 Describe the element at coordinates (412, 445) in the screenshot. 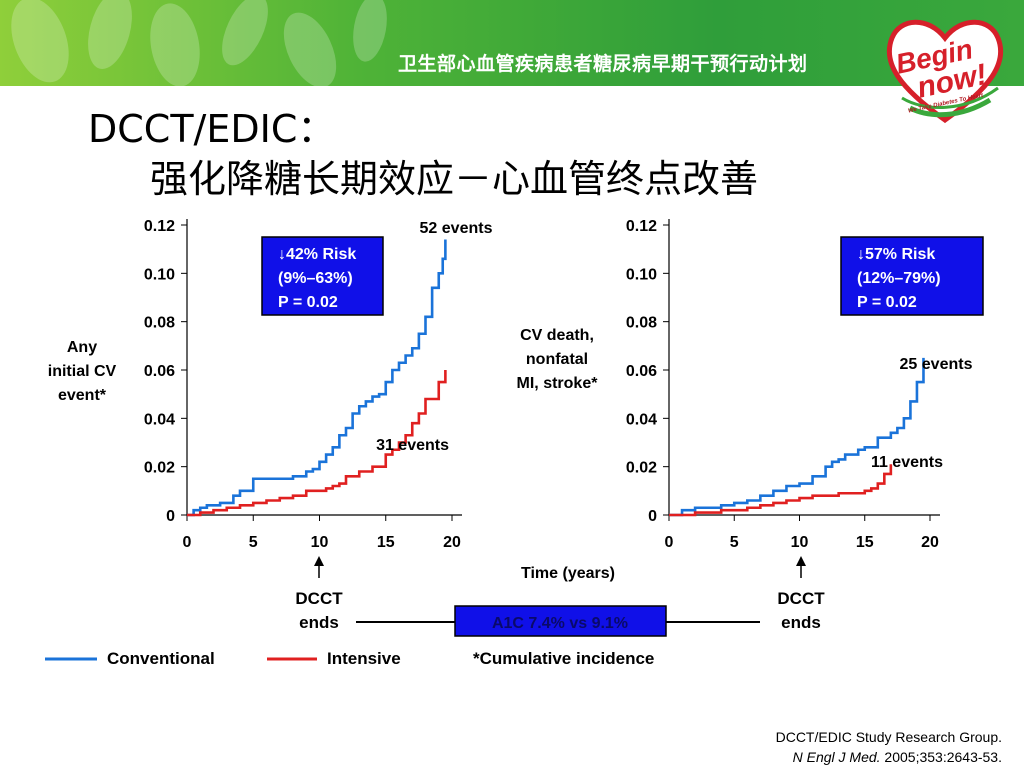

I see `event-count-annotation: 31 events` at that location.